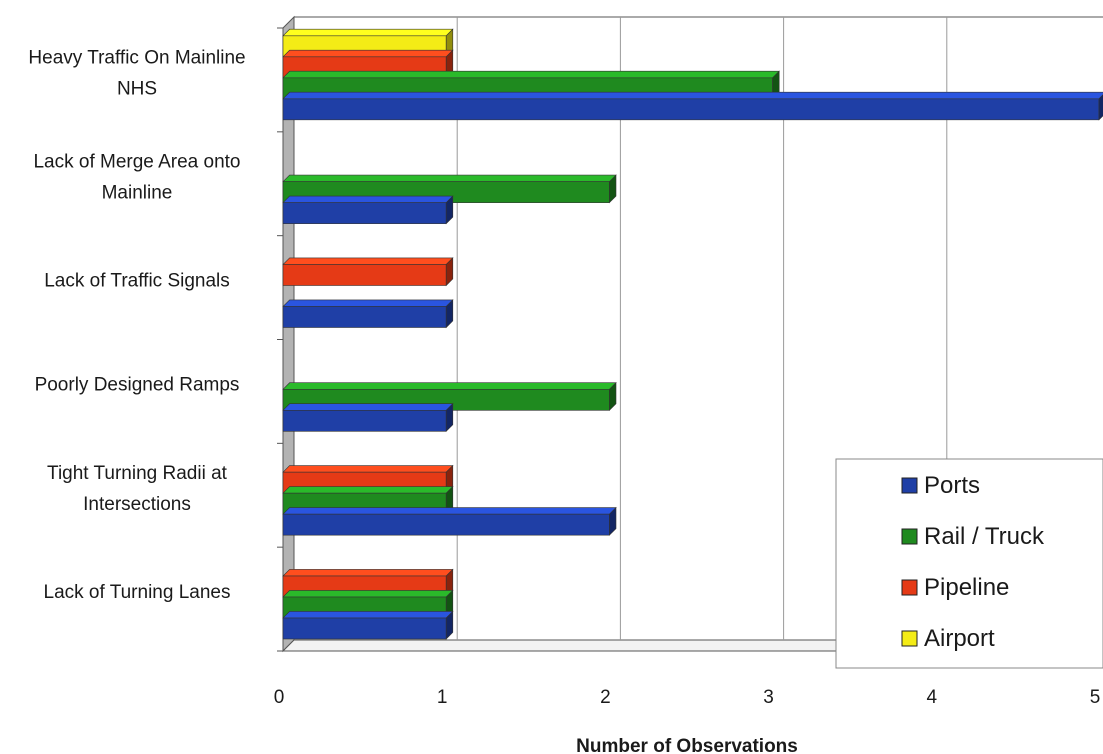  What do you see at coordinates (687, 697) in the screenshot?
I see `x-tick-labels: 0 1 2 3 4 5` at bounding box center [687, 697].